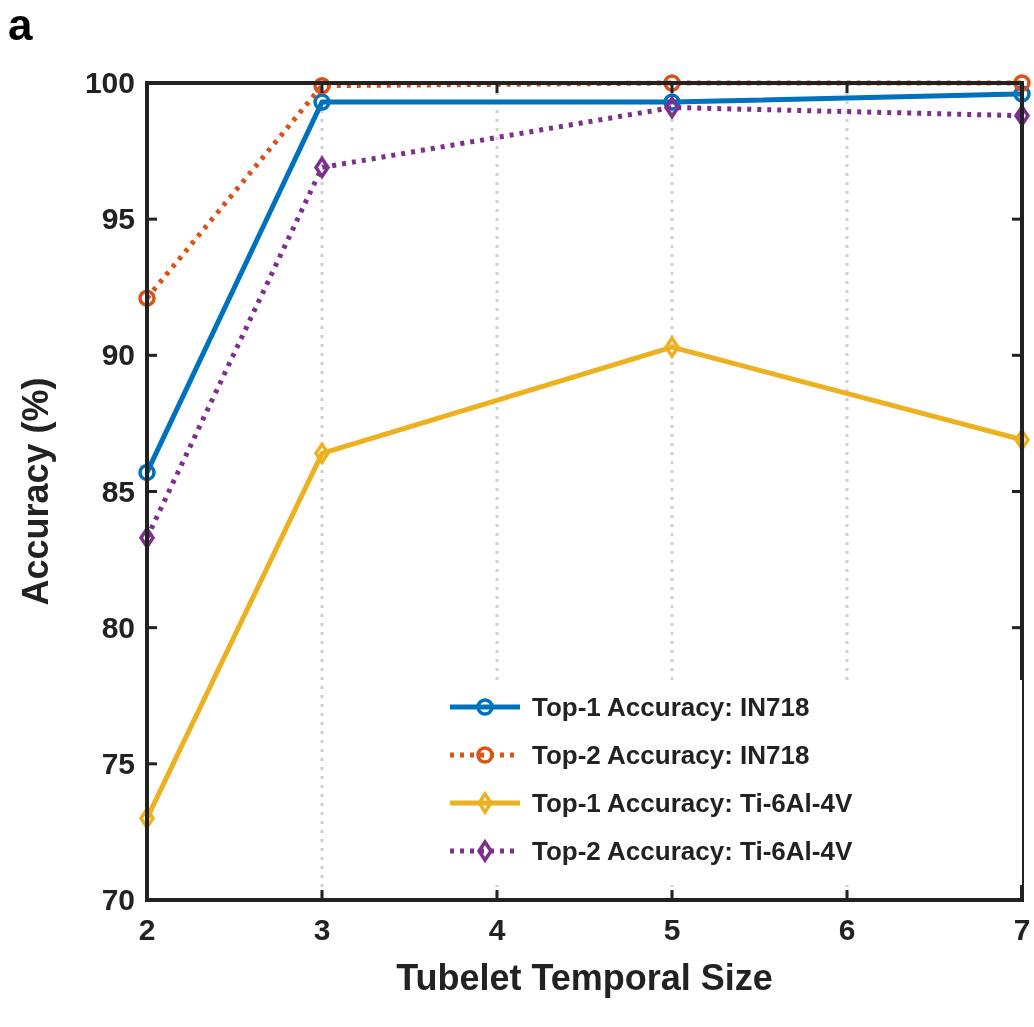  I want to click on y-axis-title: Accuracy (%), so click(35, 491).